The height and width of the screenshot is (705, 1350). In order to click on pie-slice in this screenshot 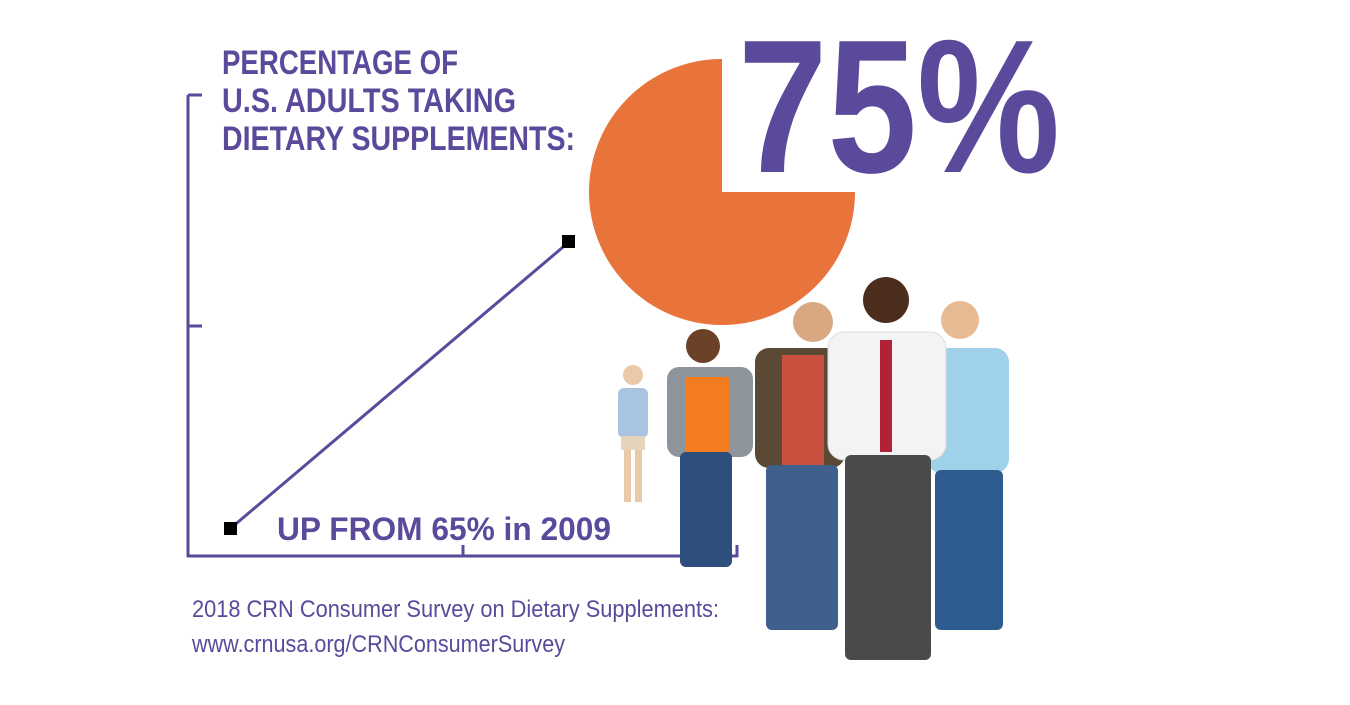, I will do `click(722, 192)`.